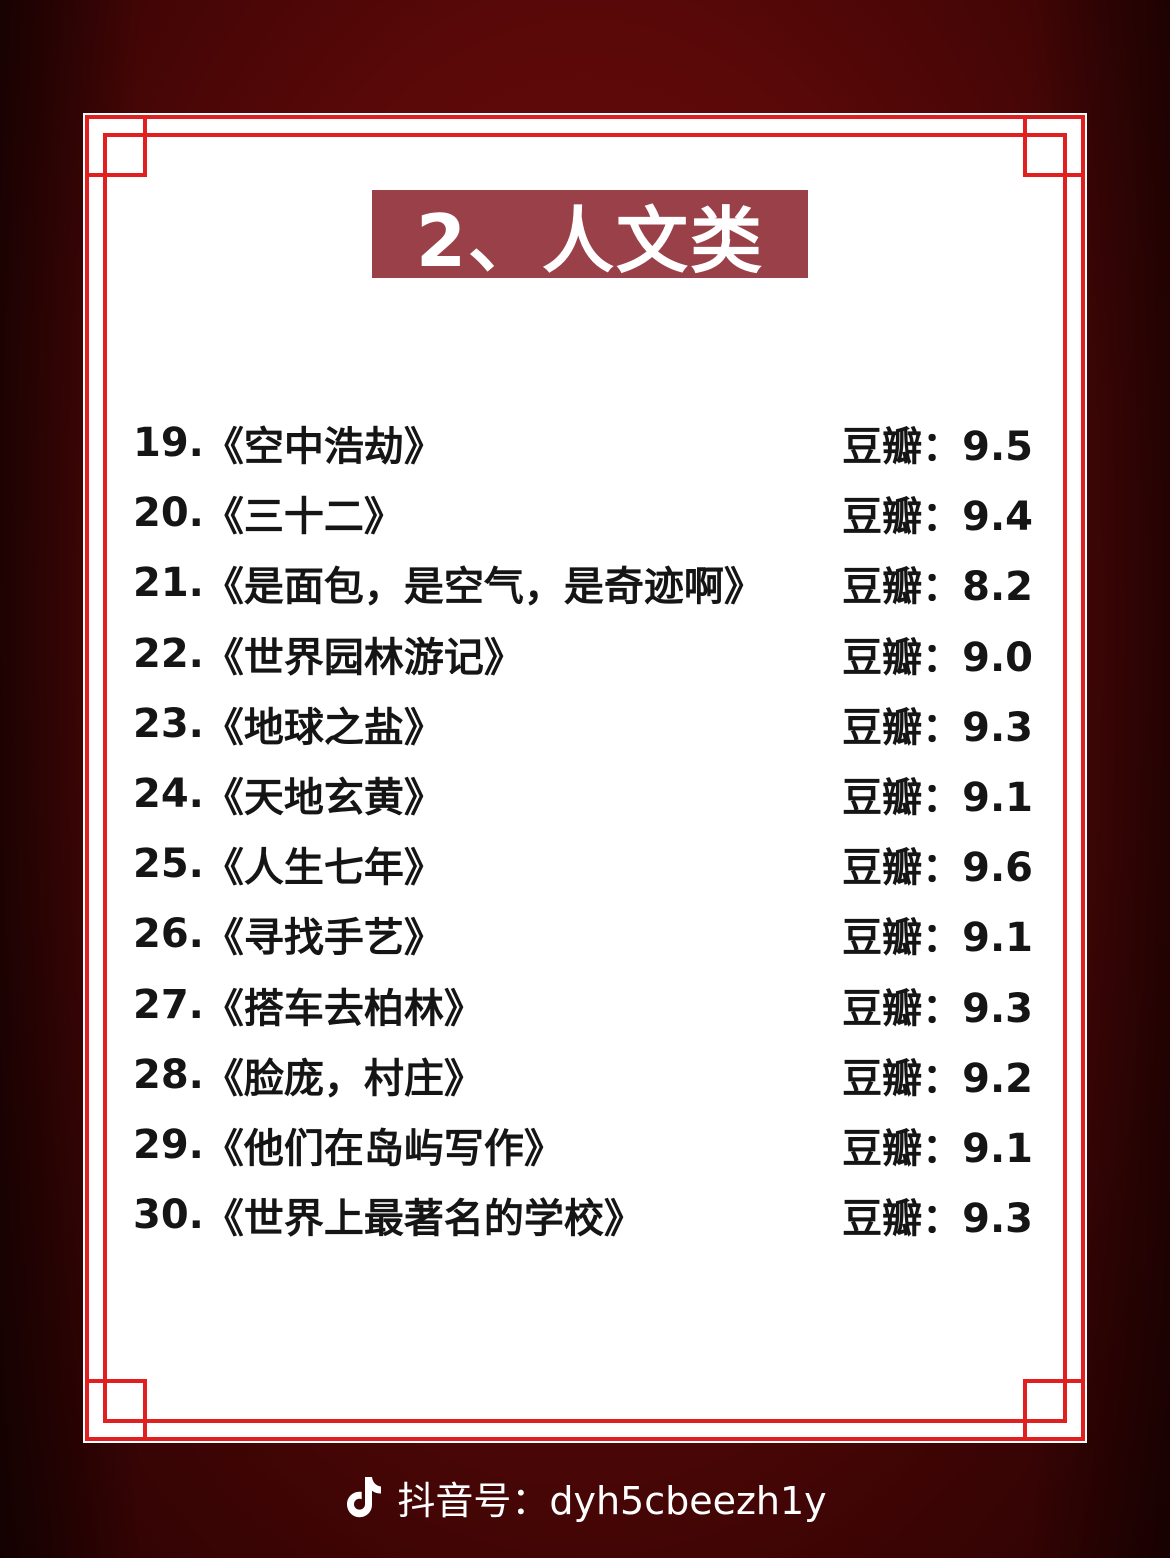 This screenshot has width=1170, height=1558. I want to click on item-rating: 豆瓣：9.5, so click(937, 447).